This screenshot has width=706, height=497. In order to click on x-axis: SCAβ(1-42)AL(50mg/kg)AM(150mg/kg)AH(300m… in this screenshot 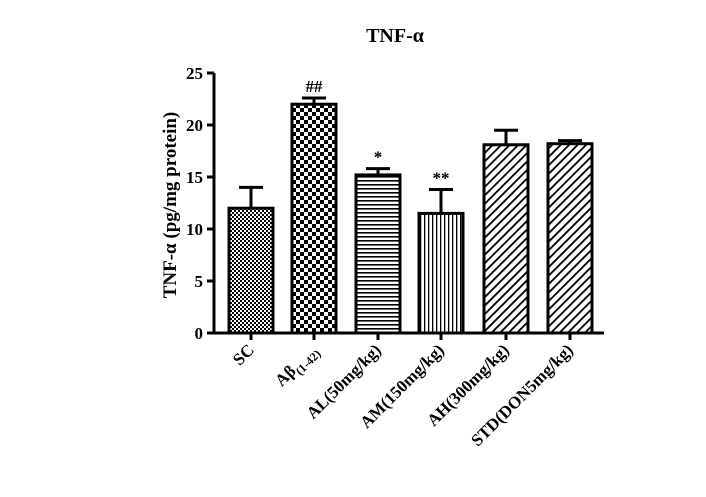, I will do `click(408, 390)`.